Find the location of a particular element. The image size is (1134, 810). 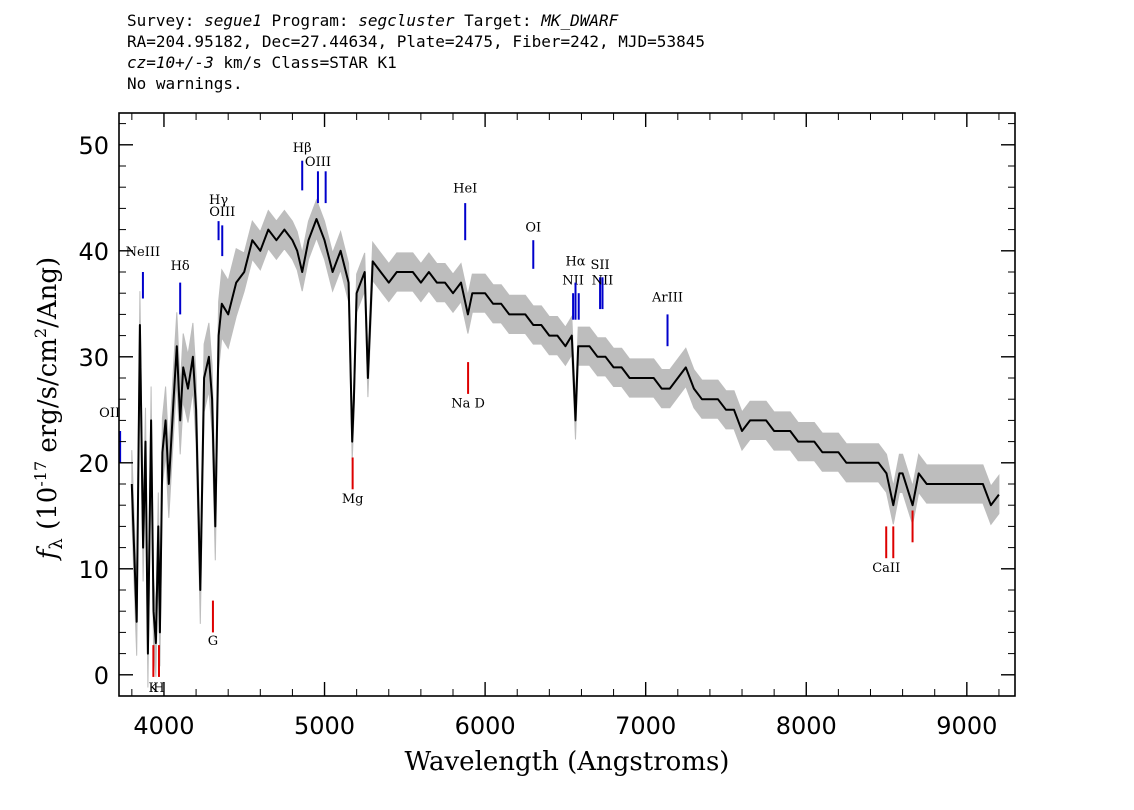

y-tick-label: 30 is located at coordinates (93, 358).